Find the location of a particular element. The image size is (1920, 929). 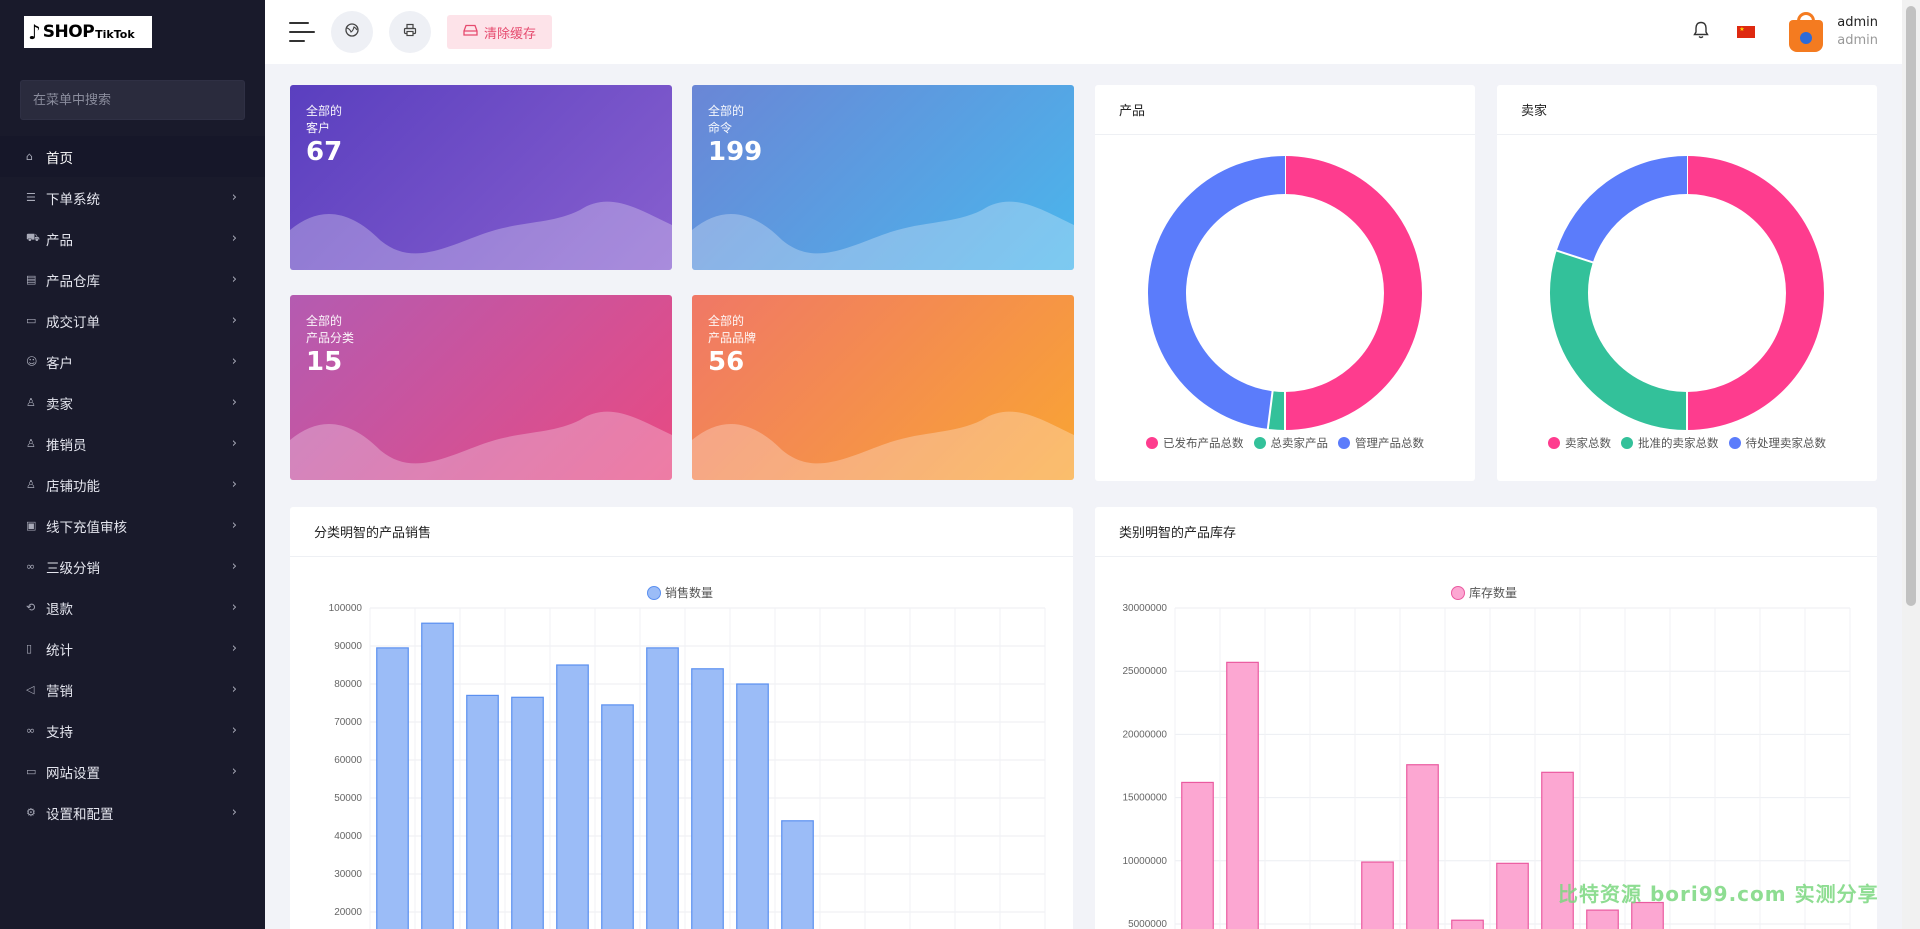

clear-cache-button: 清除缓存 is located at coordinates (500, 32).